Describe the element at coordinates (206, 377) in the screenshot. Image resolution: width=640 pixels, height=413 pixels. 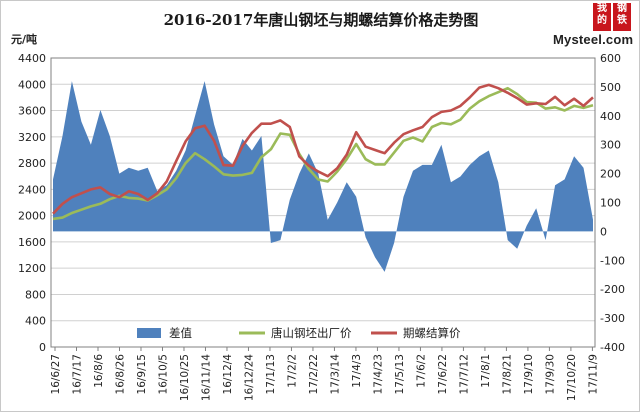
I see `x-tick-label: 16/11/14` at that location.